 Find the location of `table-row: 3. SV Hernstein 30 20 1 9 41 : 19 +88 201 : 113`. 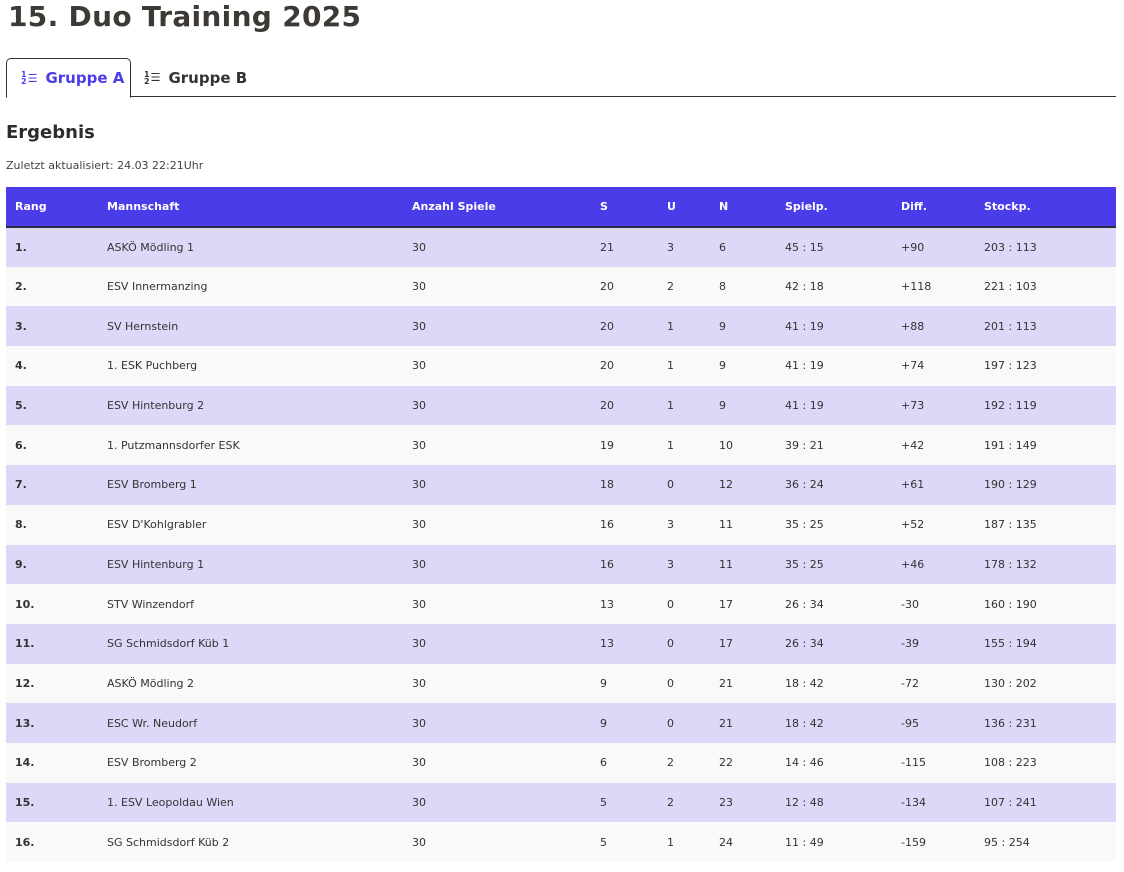

table-row: 3. SV Hernstein 30 20 1 9 41 : 19 +88 201 : 113 is located at coordinates (561, 326).